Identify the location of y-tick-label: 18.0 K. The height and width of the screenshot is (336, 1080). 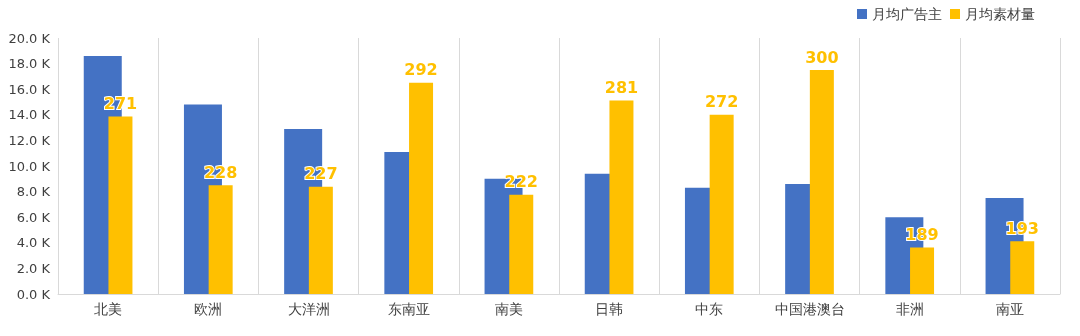
(29, 64).